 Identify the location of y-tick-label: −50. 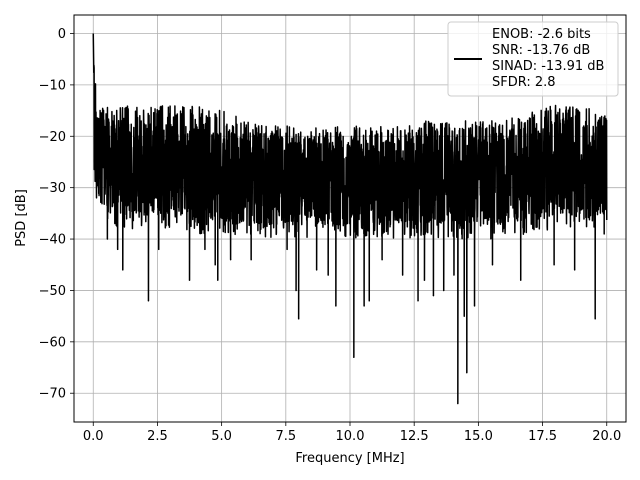
(52, 291).